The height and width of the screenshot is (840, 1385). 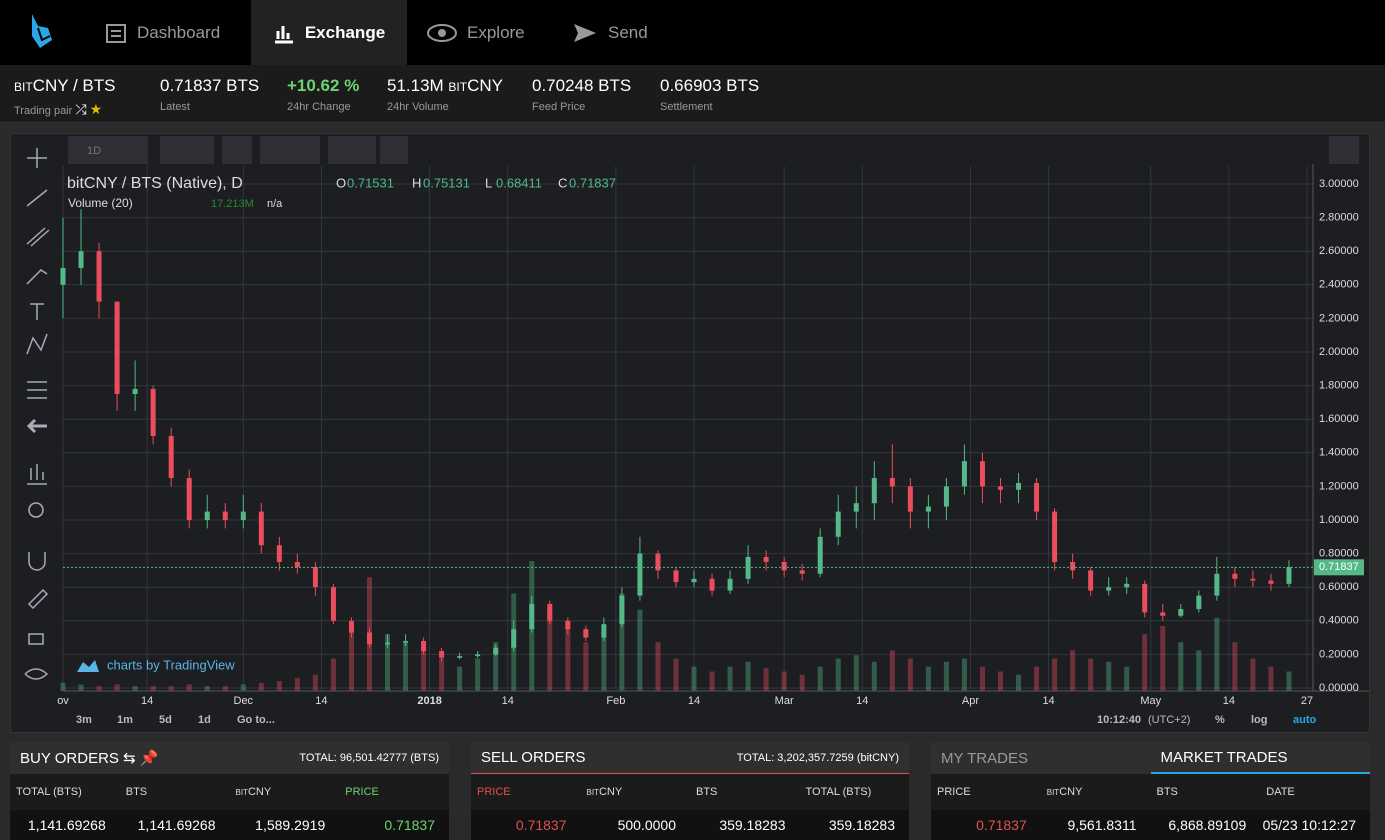 I want to click on scale-option: log, so click(x=1259, y=720).